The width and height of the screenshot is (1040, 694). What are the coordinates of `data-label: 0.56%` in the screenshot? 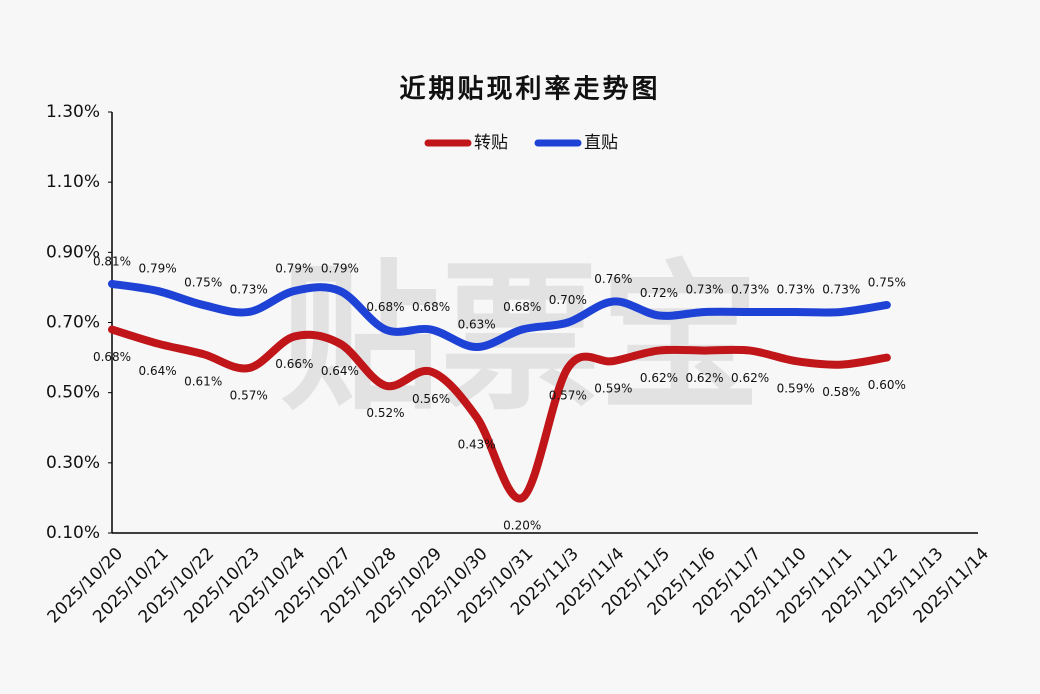 It's located at (431, 399).